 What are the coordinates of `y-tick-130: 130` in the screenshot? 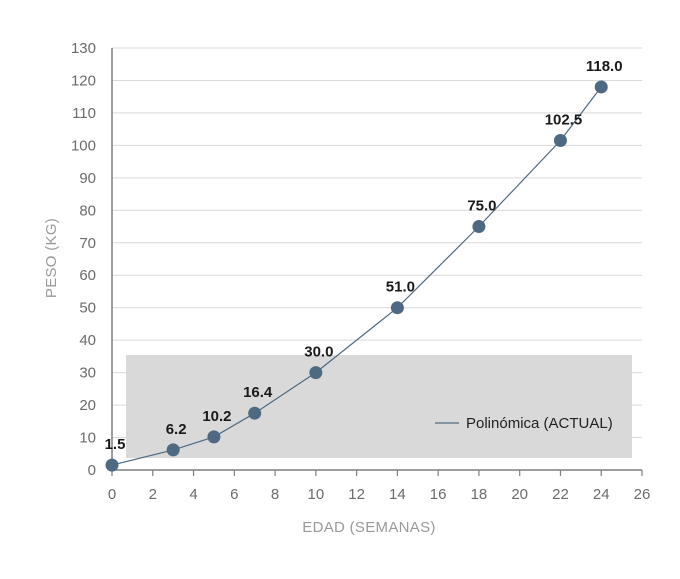 It's located at (83, 48).